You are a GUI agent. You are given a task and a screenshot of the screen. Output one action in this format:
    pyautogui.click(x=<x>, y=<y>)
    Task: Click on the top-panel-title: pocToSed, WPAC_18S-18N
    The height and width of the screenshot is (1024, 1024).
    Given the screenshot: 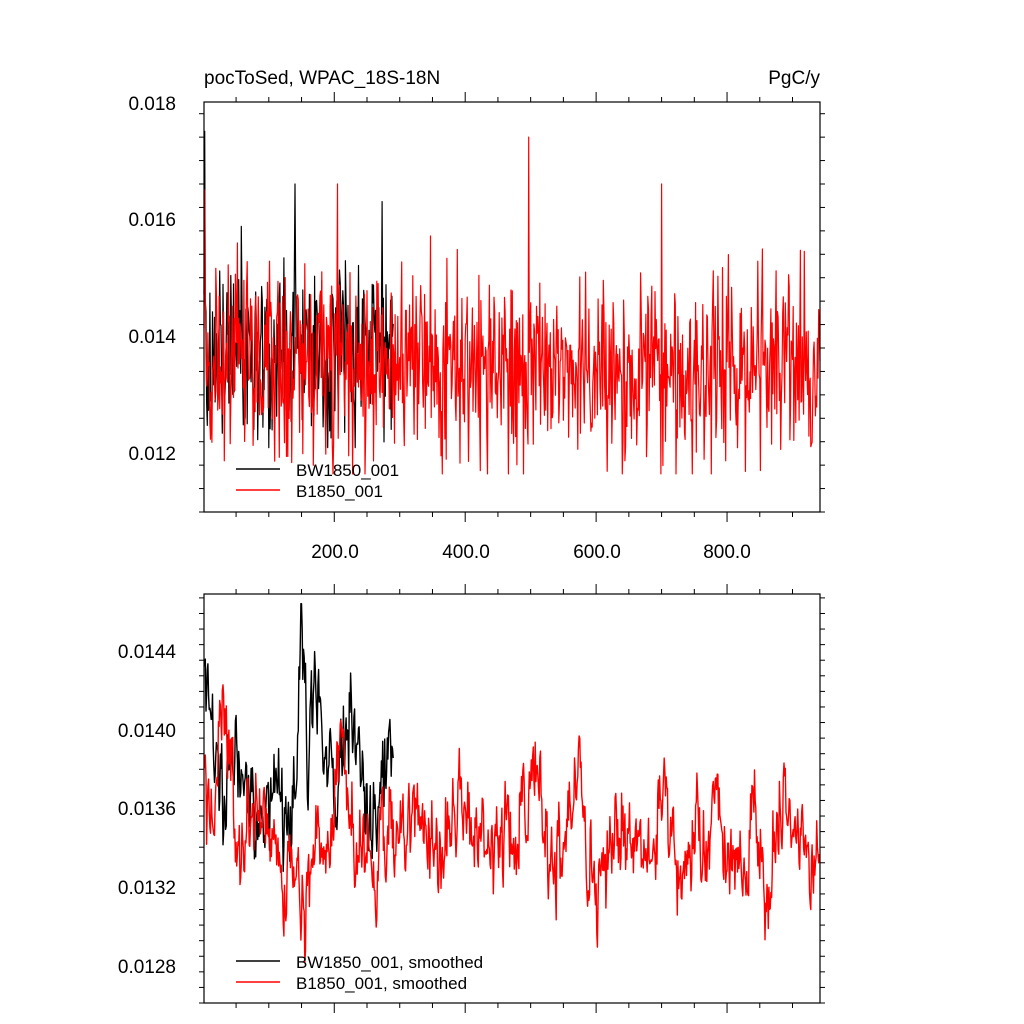 What is the action you would take?
    pyautogui.click(x=322, y=78)
    